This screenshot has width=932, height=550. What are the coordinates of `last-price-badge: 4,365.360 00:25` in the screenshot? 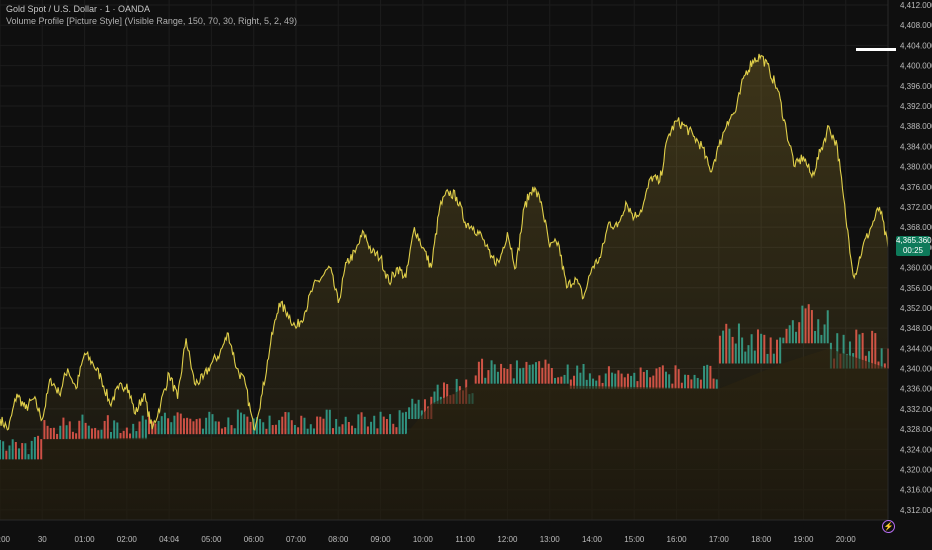 It's located at (914, 246).